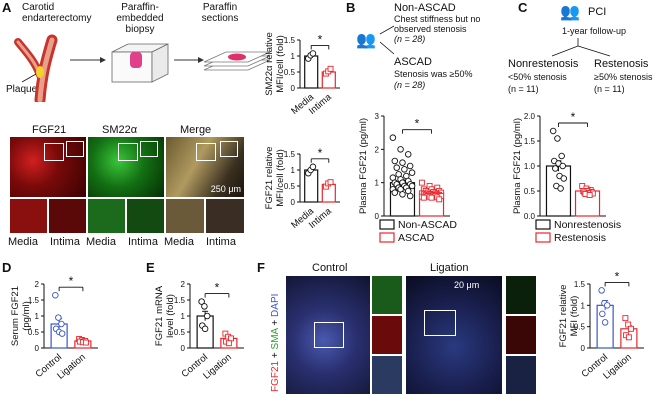 This screenshot has height=411, width=660. What do you see at coordinates (22, 89) in the screenshot?
I see `schematic-plaque-label: Plaque` at bounding box center [22, 89].